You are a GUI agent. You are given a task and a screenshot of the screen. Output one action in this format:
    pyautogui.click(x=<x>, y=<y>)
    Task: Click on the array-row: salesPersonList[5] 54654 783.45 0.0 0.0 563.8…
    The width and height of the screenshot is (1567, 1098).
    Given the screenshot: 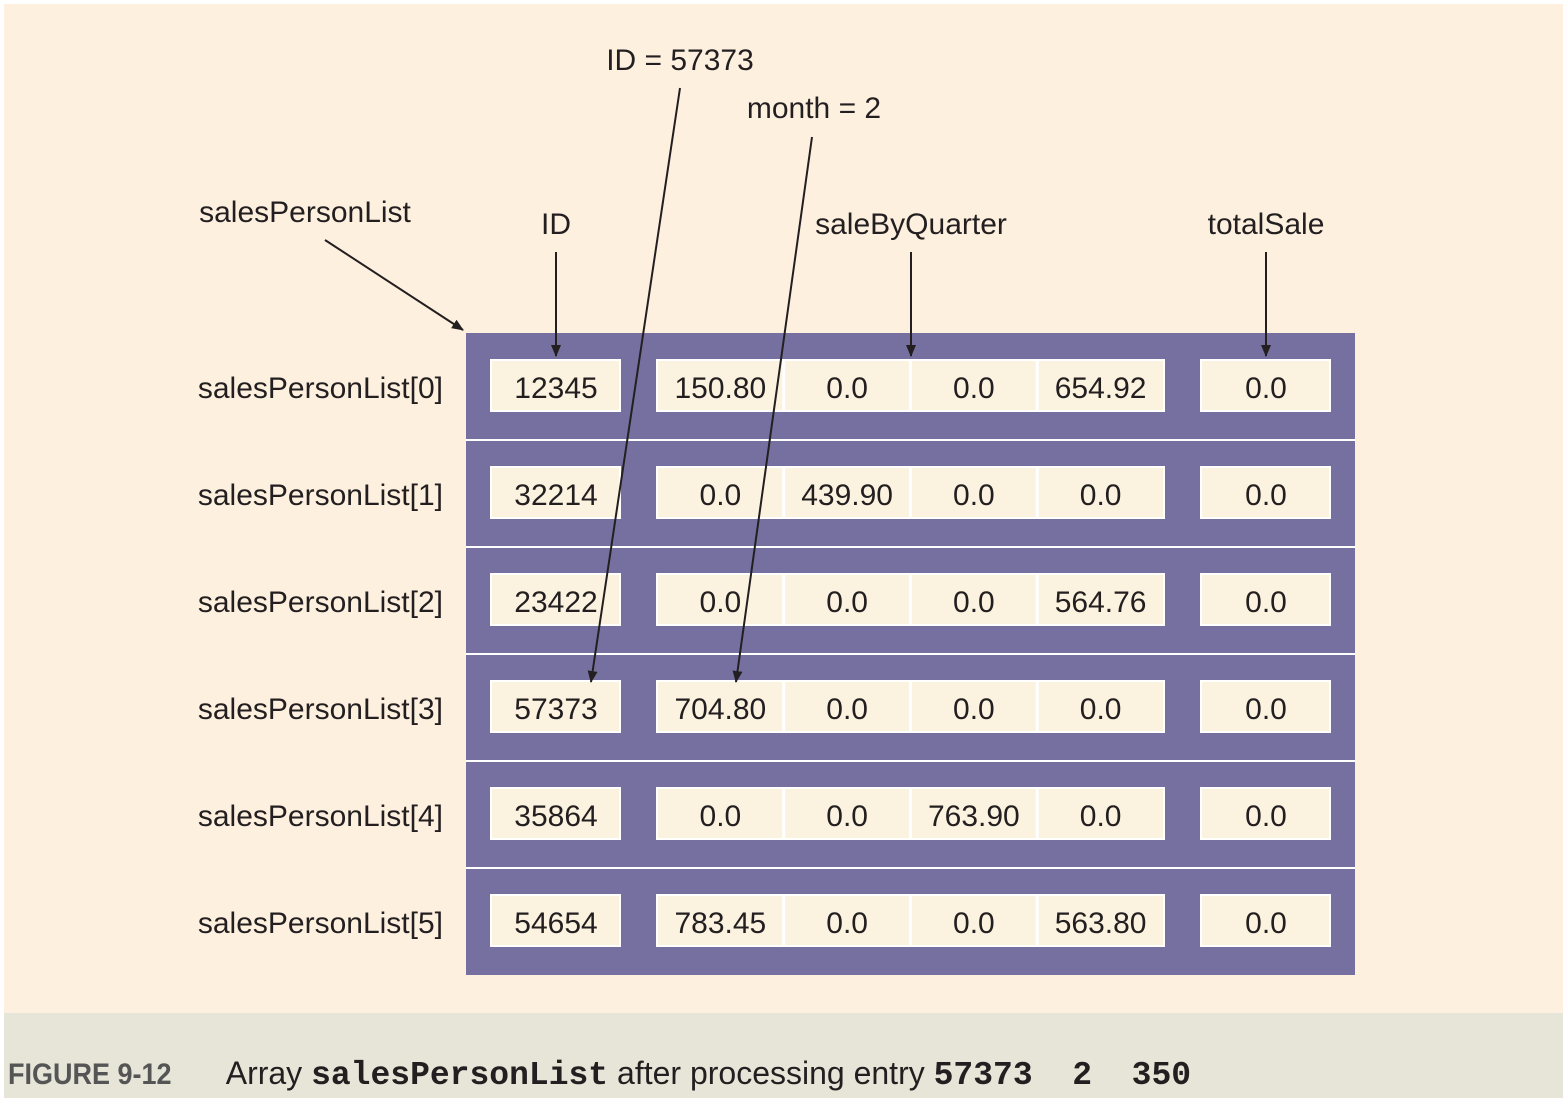 What is the action you would take?
    pyautogui.click(x=776, y=907)
    